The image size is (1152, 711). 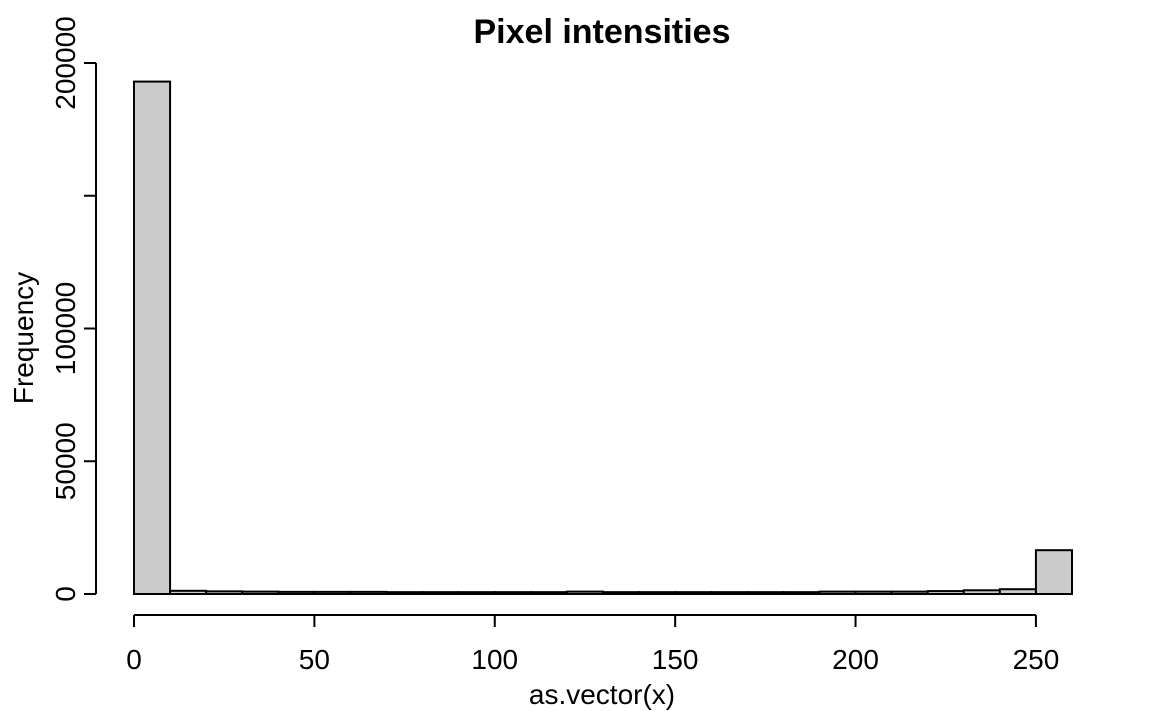 What do you see at coordinates (494, 659) in the screenshot?
I see `x-tick-label: 100` at bounding box center [494, 659].